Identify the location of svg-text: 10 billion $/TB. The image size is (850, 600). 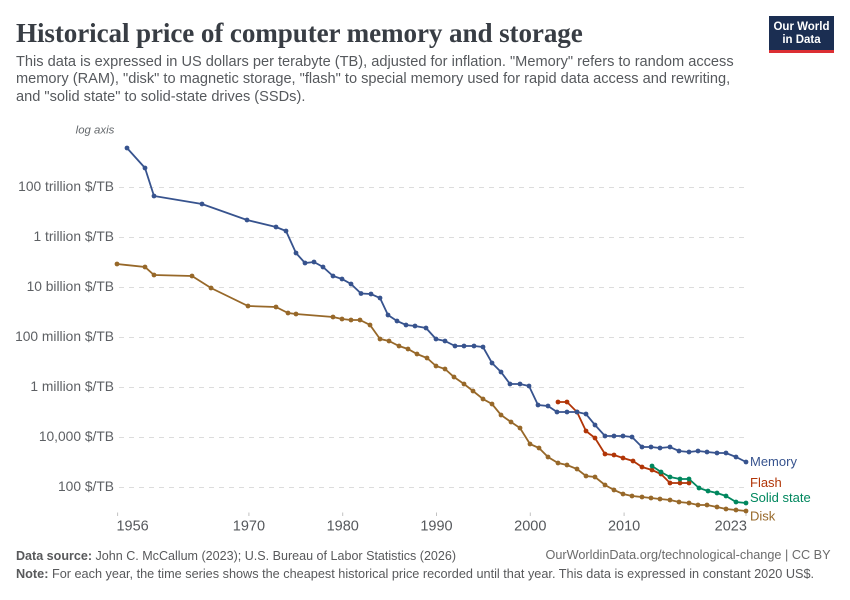
(70, 286).